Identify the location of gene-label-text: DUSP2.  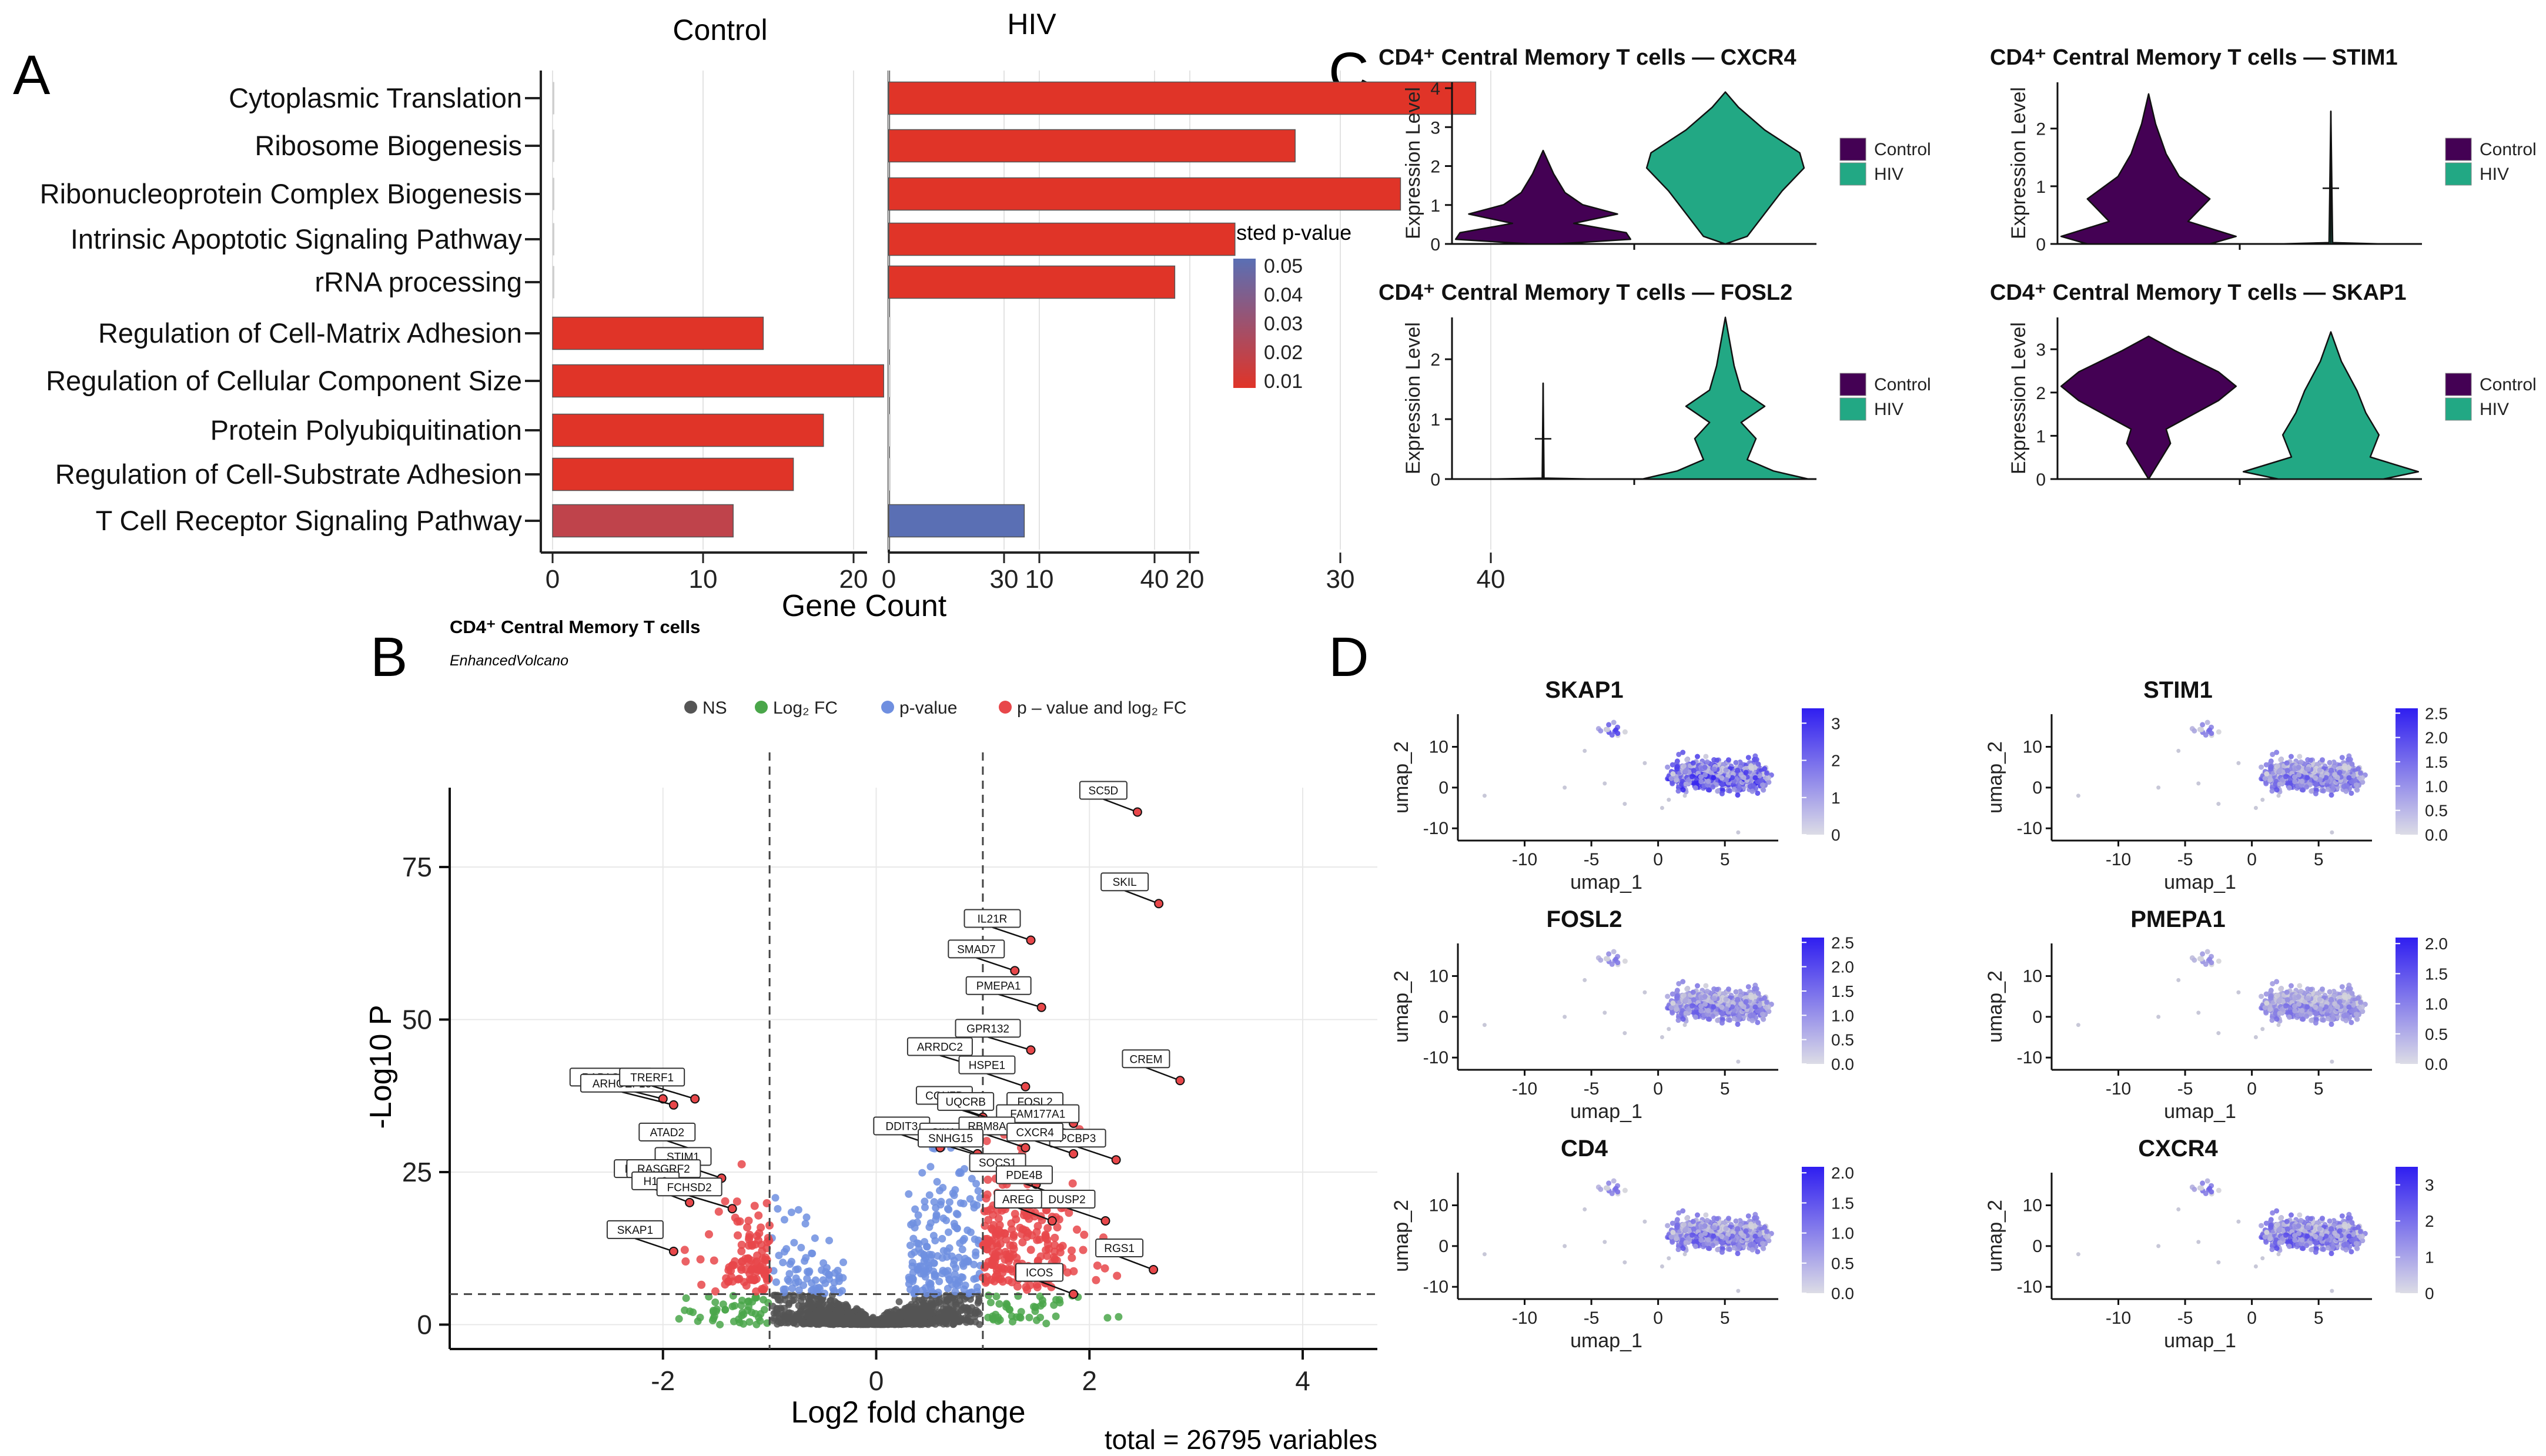
(1066, 1200).